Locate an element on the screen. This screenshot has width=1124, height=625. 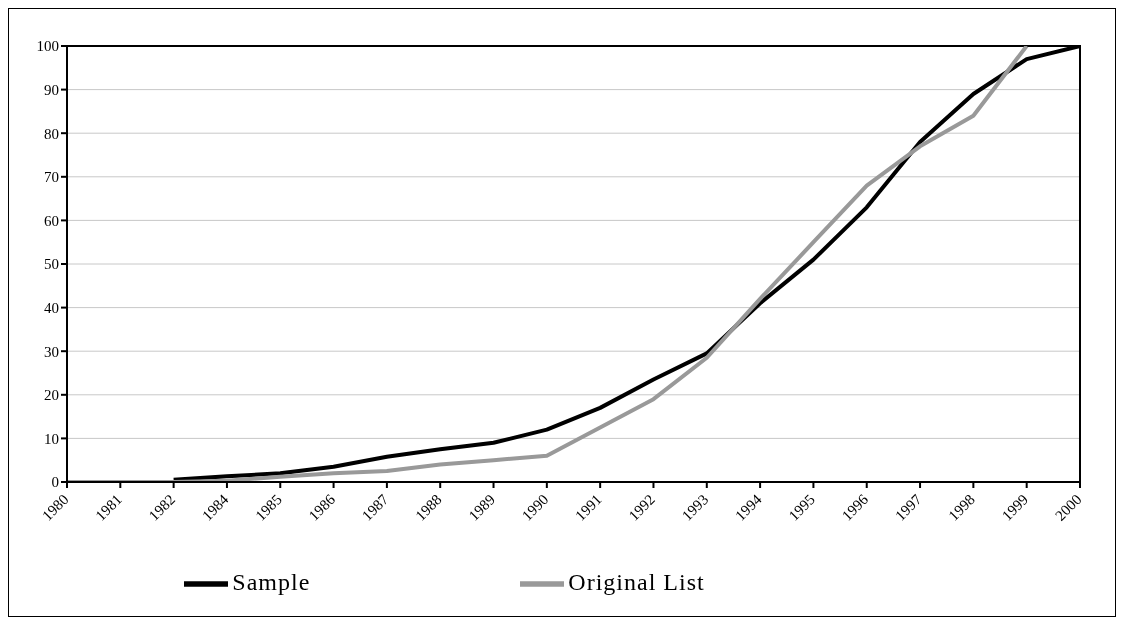
y-tick-label: 100 is located at coordinates (47, 46).